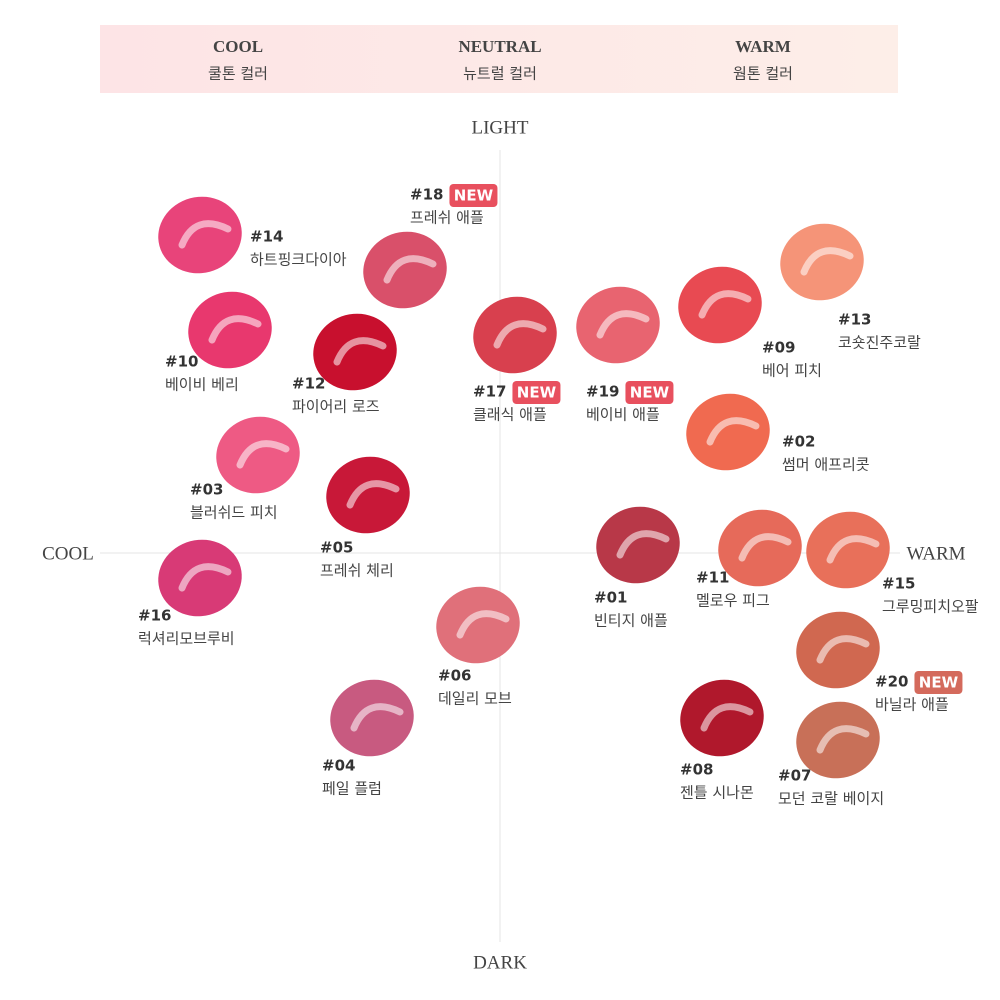 This screenshot has width=1000, height=1000. What do you see at coordinates (712, 578) in the screenshot?
I see `shade-number: #11` at bounding box center [712, 578].